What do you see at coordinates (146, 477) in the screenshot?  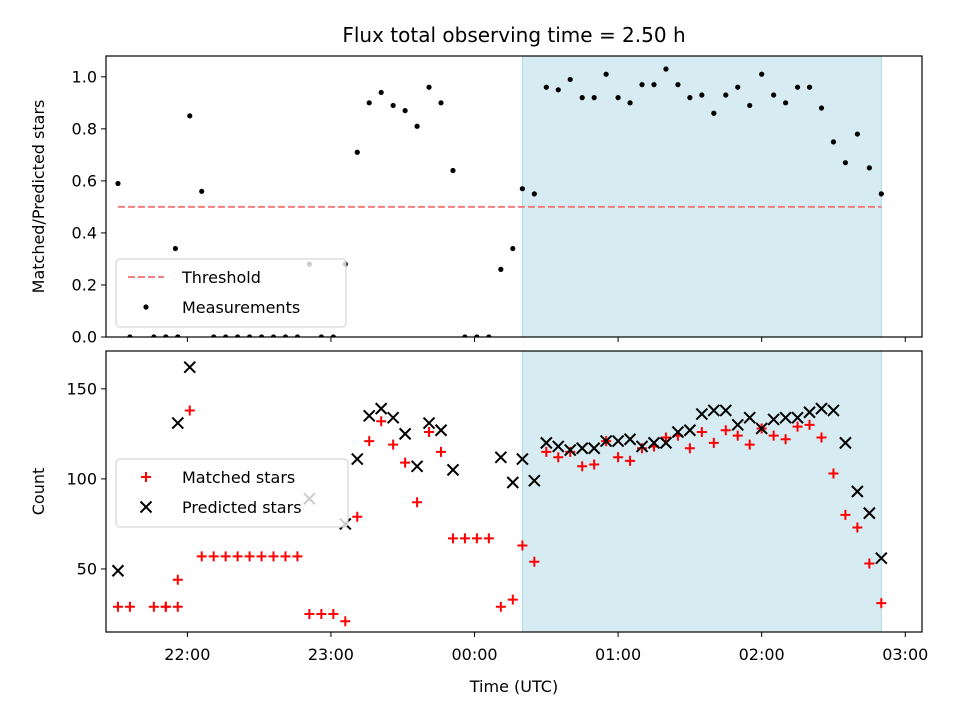 I see `legend-matched-swatch` at bounding box center [146, 477].